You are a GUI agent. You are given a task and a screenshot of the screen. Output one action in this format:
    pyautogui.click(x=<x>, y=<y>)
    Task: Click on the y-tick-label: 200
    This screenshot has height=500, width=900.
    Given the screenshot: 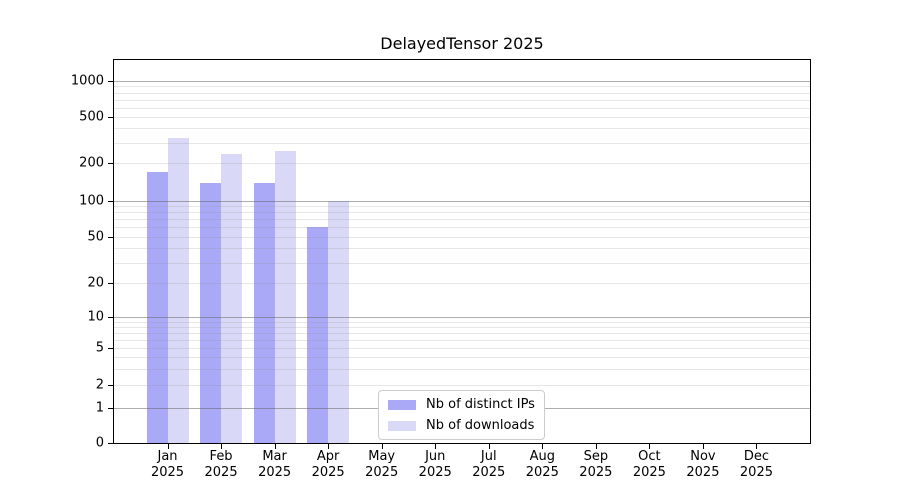 What is the action you would take?
    pyautogui.click(x=91, y=163)
    